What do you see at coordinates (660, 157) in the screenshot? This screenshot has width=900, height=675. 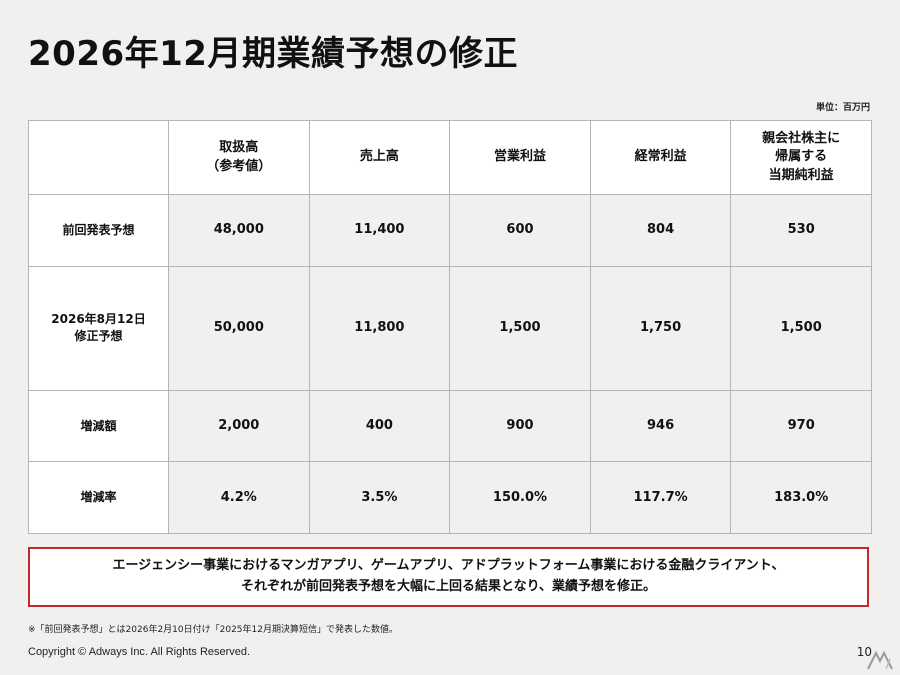 I see `header-cell-ordinary-income: 経常利益` at bounding box center [660, 157].